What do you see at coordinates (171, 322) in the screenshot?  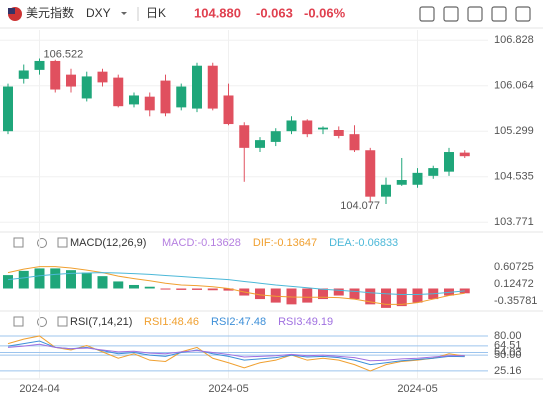 I see `legend-entry: RSI1:48.46` at bounding box center [171, 322].